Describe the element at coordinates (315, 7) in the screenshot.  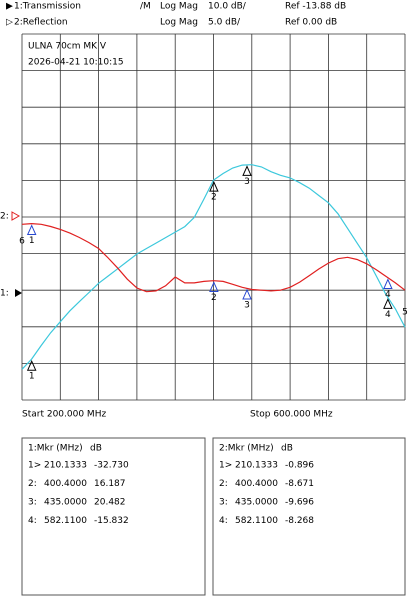
I see `trace-ref: Ref -13.88 dB` at that location.